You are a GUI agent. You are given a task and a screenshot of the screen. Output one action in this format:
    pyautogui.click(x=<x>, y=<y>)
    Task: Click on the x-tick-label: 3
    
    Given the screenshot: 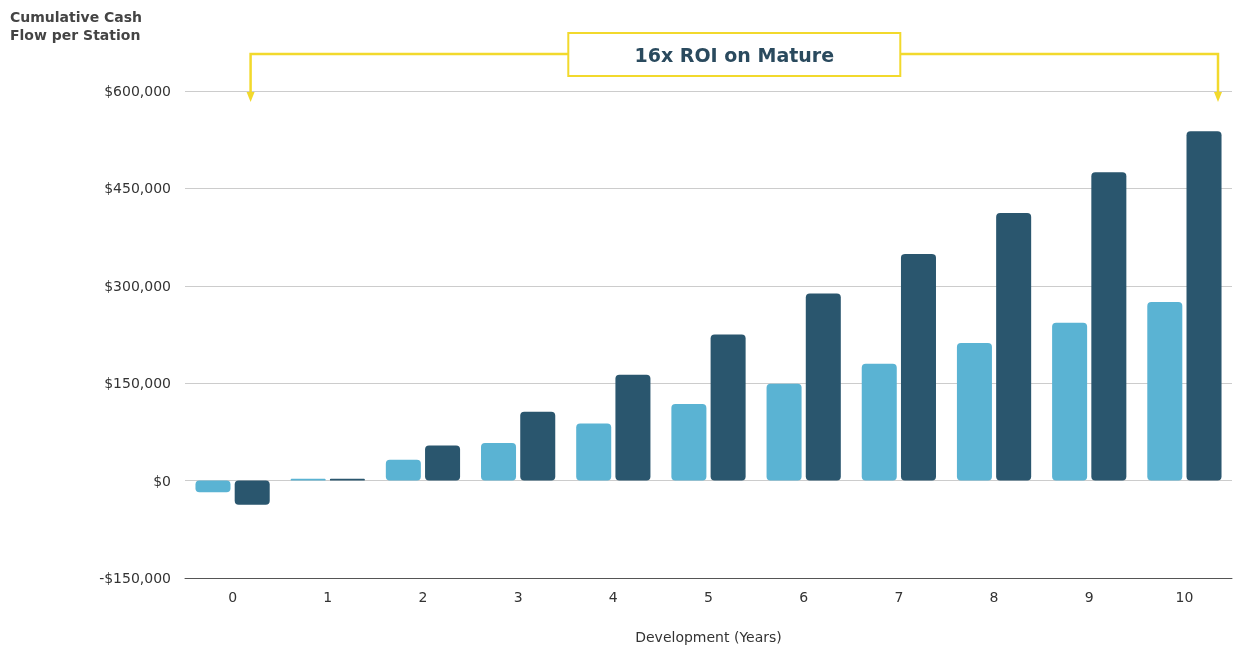 What is the action you would take?
    pyautogui.click(x=518, y=597)
    